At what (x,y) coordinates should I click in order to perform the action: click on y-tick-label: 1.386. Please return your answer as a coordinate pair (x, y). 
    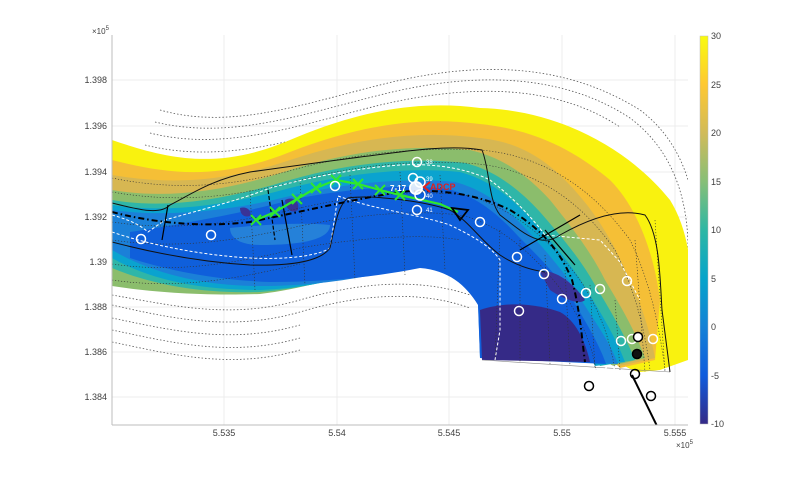
    Looking at the image, I should click on (95, 352).